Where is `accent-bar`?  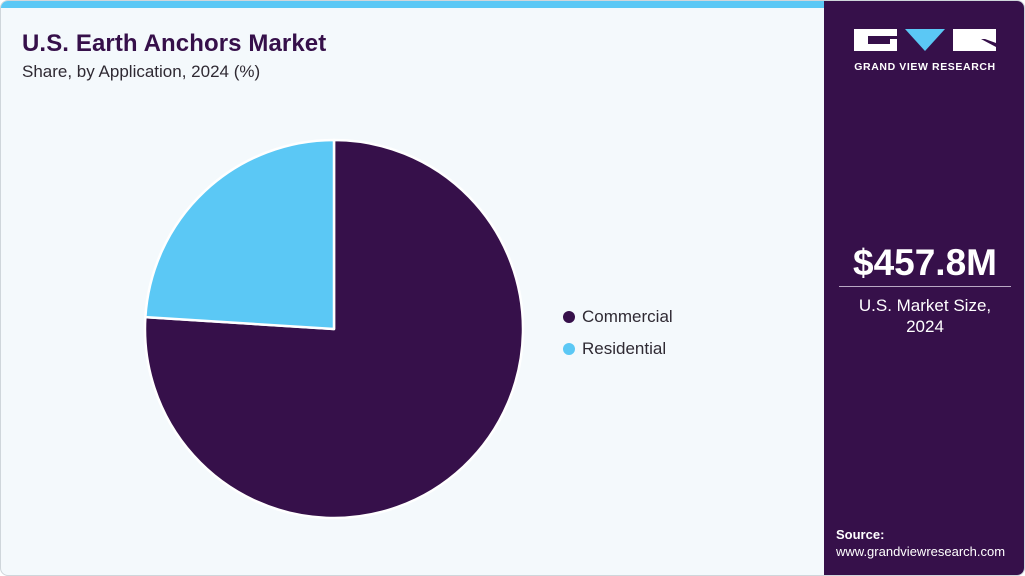
accent-bar is located at coordinates (412, 4).